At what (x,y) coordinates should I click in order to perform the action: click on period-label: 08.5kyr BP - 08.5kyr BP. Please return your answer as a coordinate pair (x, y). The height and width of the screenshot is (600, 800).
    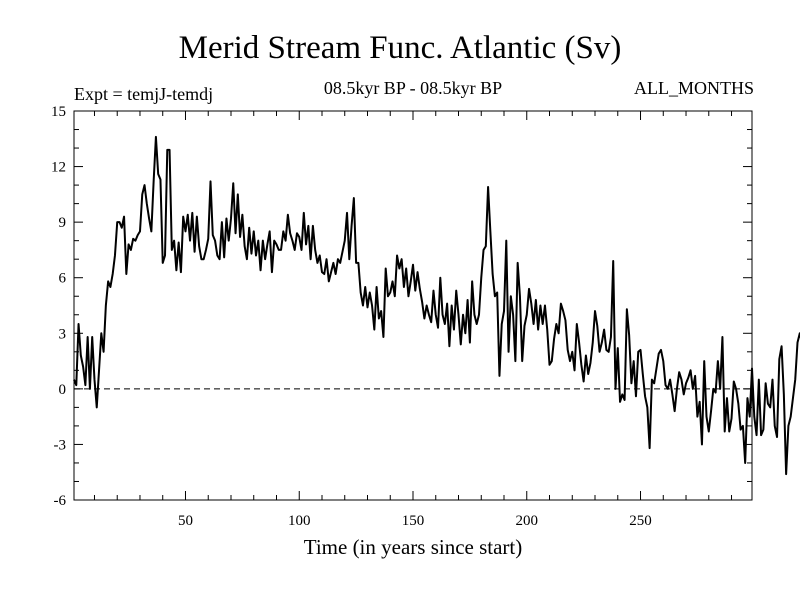
    Looking at the image, I should click on (413, 88).